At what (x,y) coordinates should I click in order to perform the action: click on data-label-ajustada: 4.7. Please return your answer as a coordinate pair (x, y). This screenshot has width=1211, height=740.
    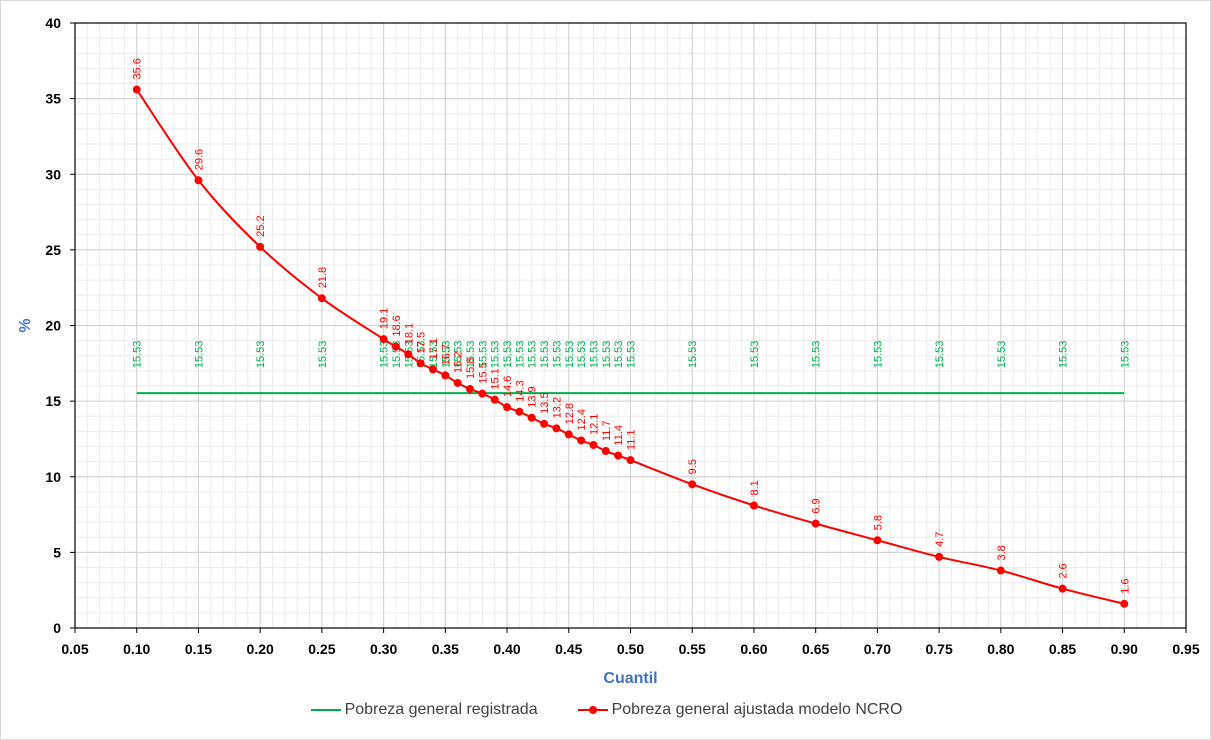
    Looking at the image, I should click on (940, 539).